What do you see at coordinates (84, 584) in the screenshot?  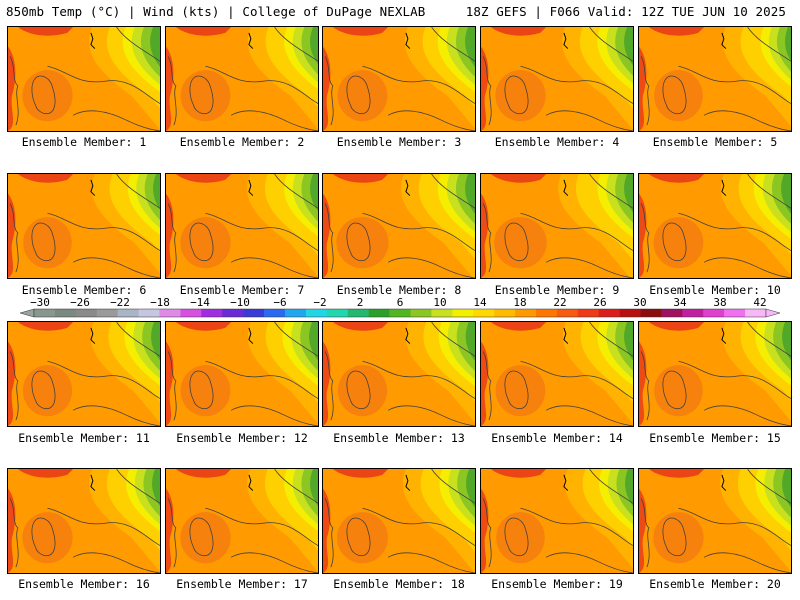 I see `ensemble-member-label: Ensemble Member: 16` at bounding box center [84, 584].